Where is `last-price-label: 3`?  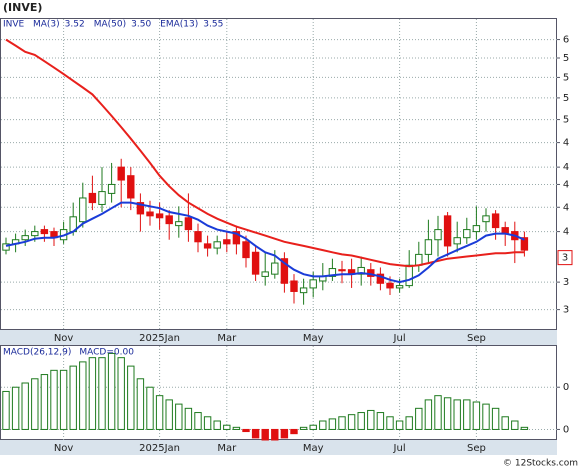 last-price-label: 3 is located at coordinates (565, 258).